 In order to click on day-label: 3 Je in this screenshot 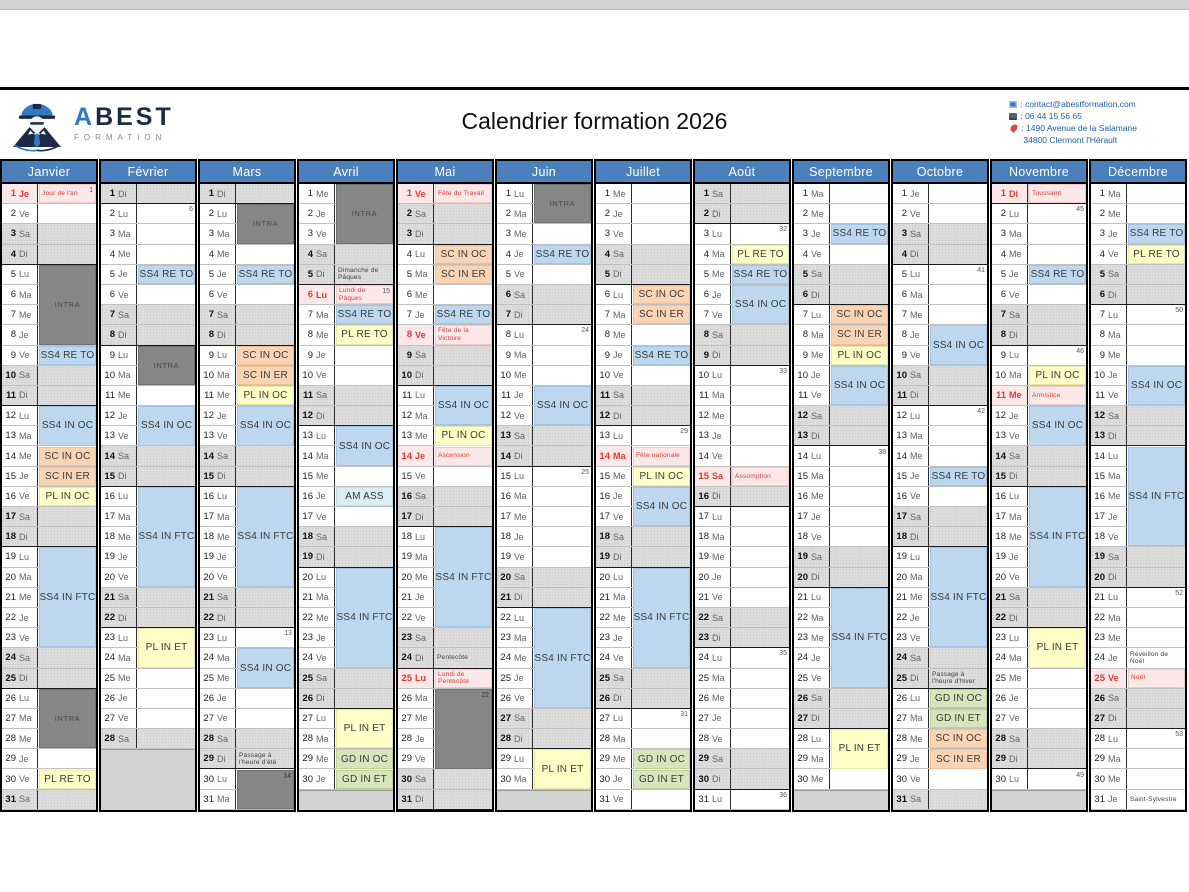, I will do `click(812, 234)`.